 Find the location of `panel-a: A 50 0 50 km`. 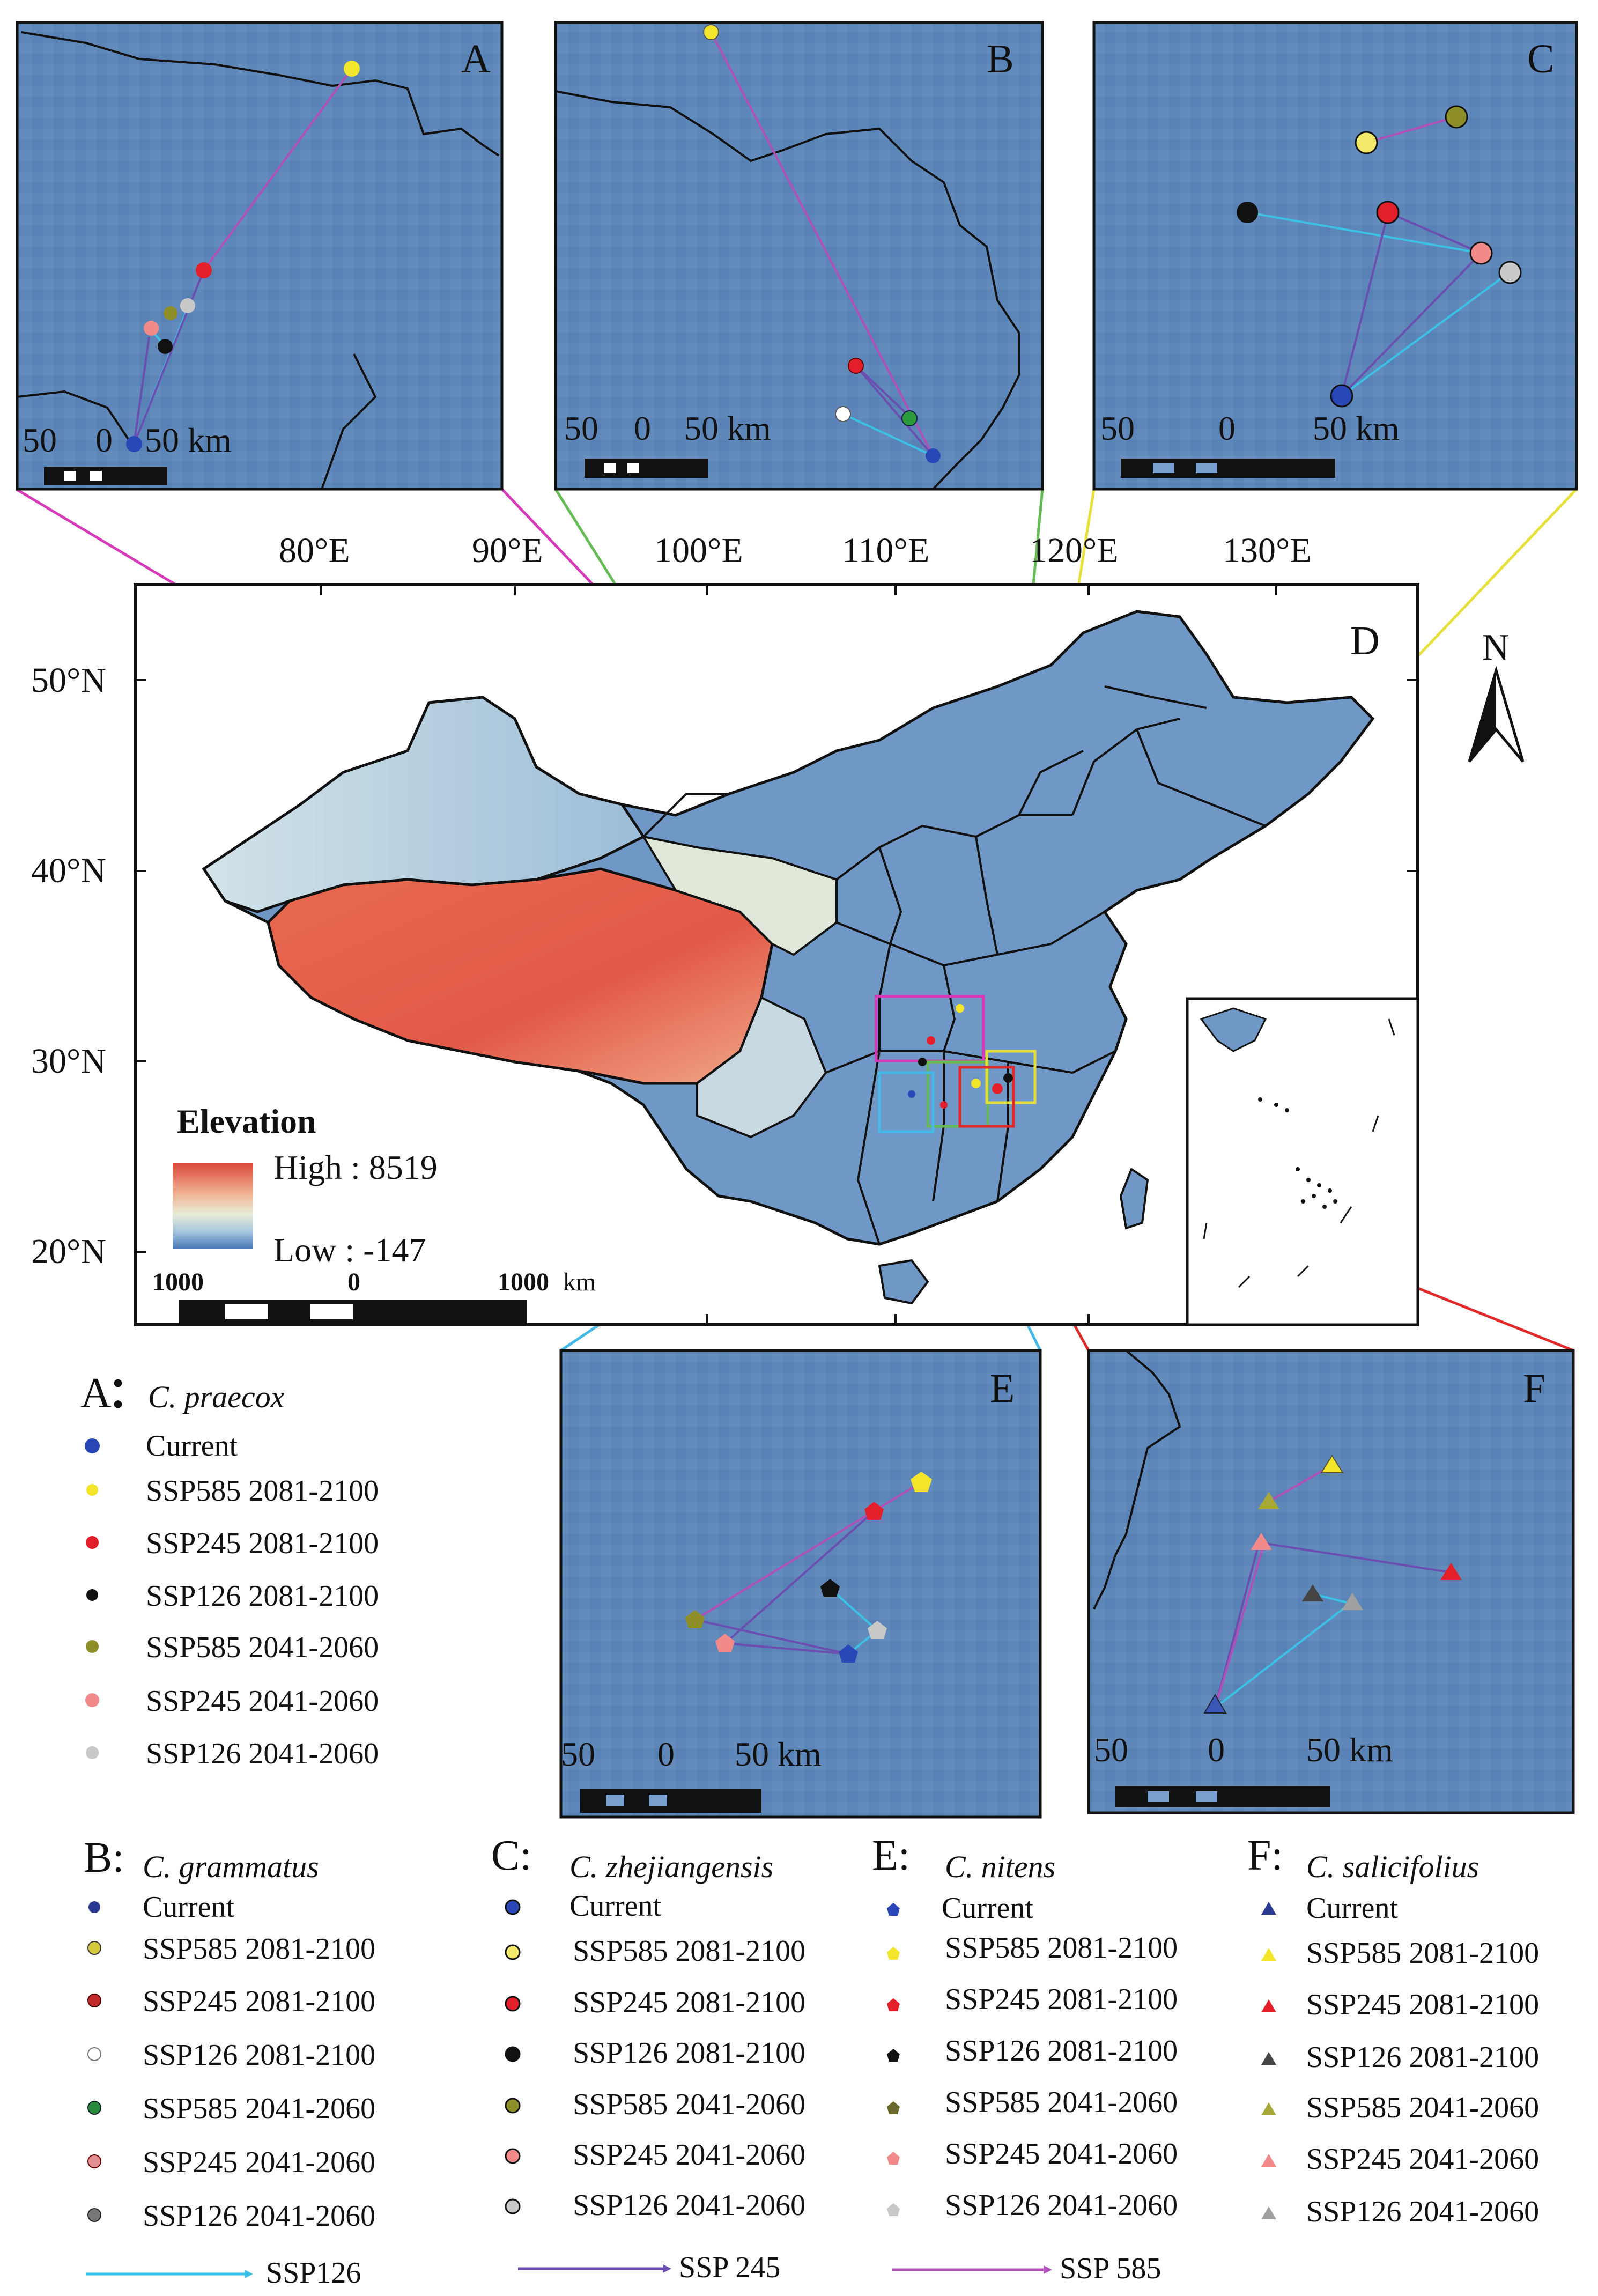

panel-a: A 50 0 50 km is located at coordinates (260, 256).